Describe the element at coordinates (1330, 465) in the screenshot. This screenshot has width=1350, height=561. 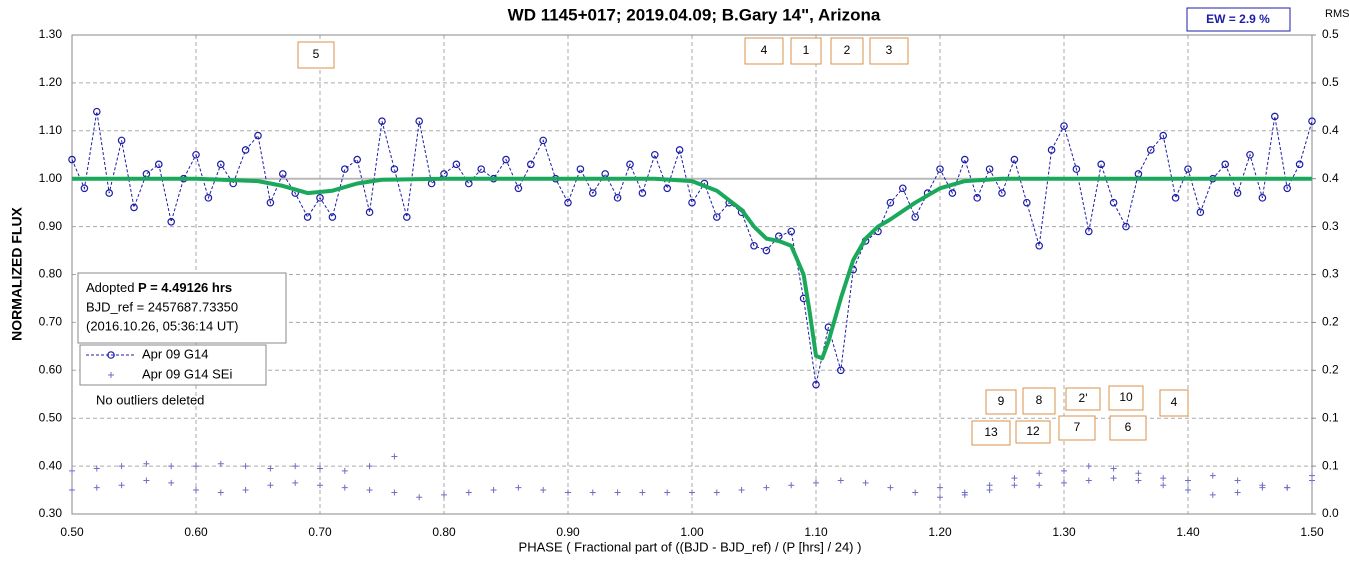
I see `y2-tick-label: 0.1` at that location.